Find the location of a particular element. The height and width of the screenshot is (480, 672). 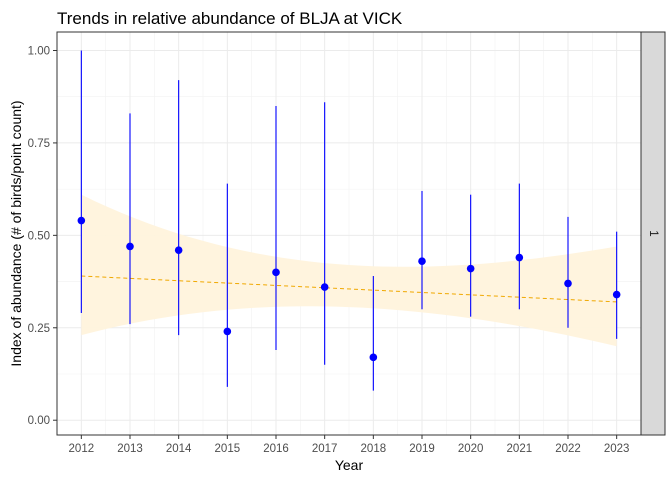

facet-strip is located at coordinates (653, 233).